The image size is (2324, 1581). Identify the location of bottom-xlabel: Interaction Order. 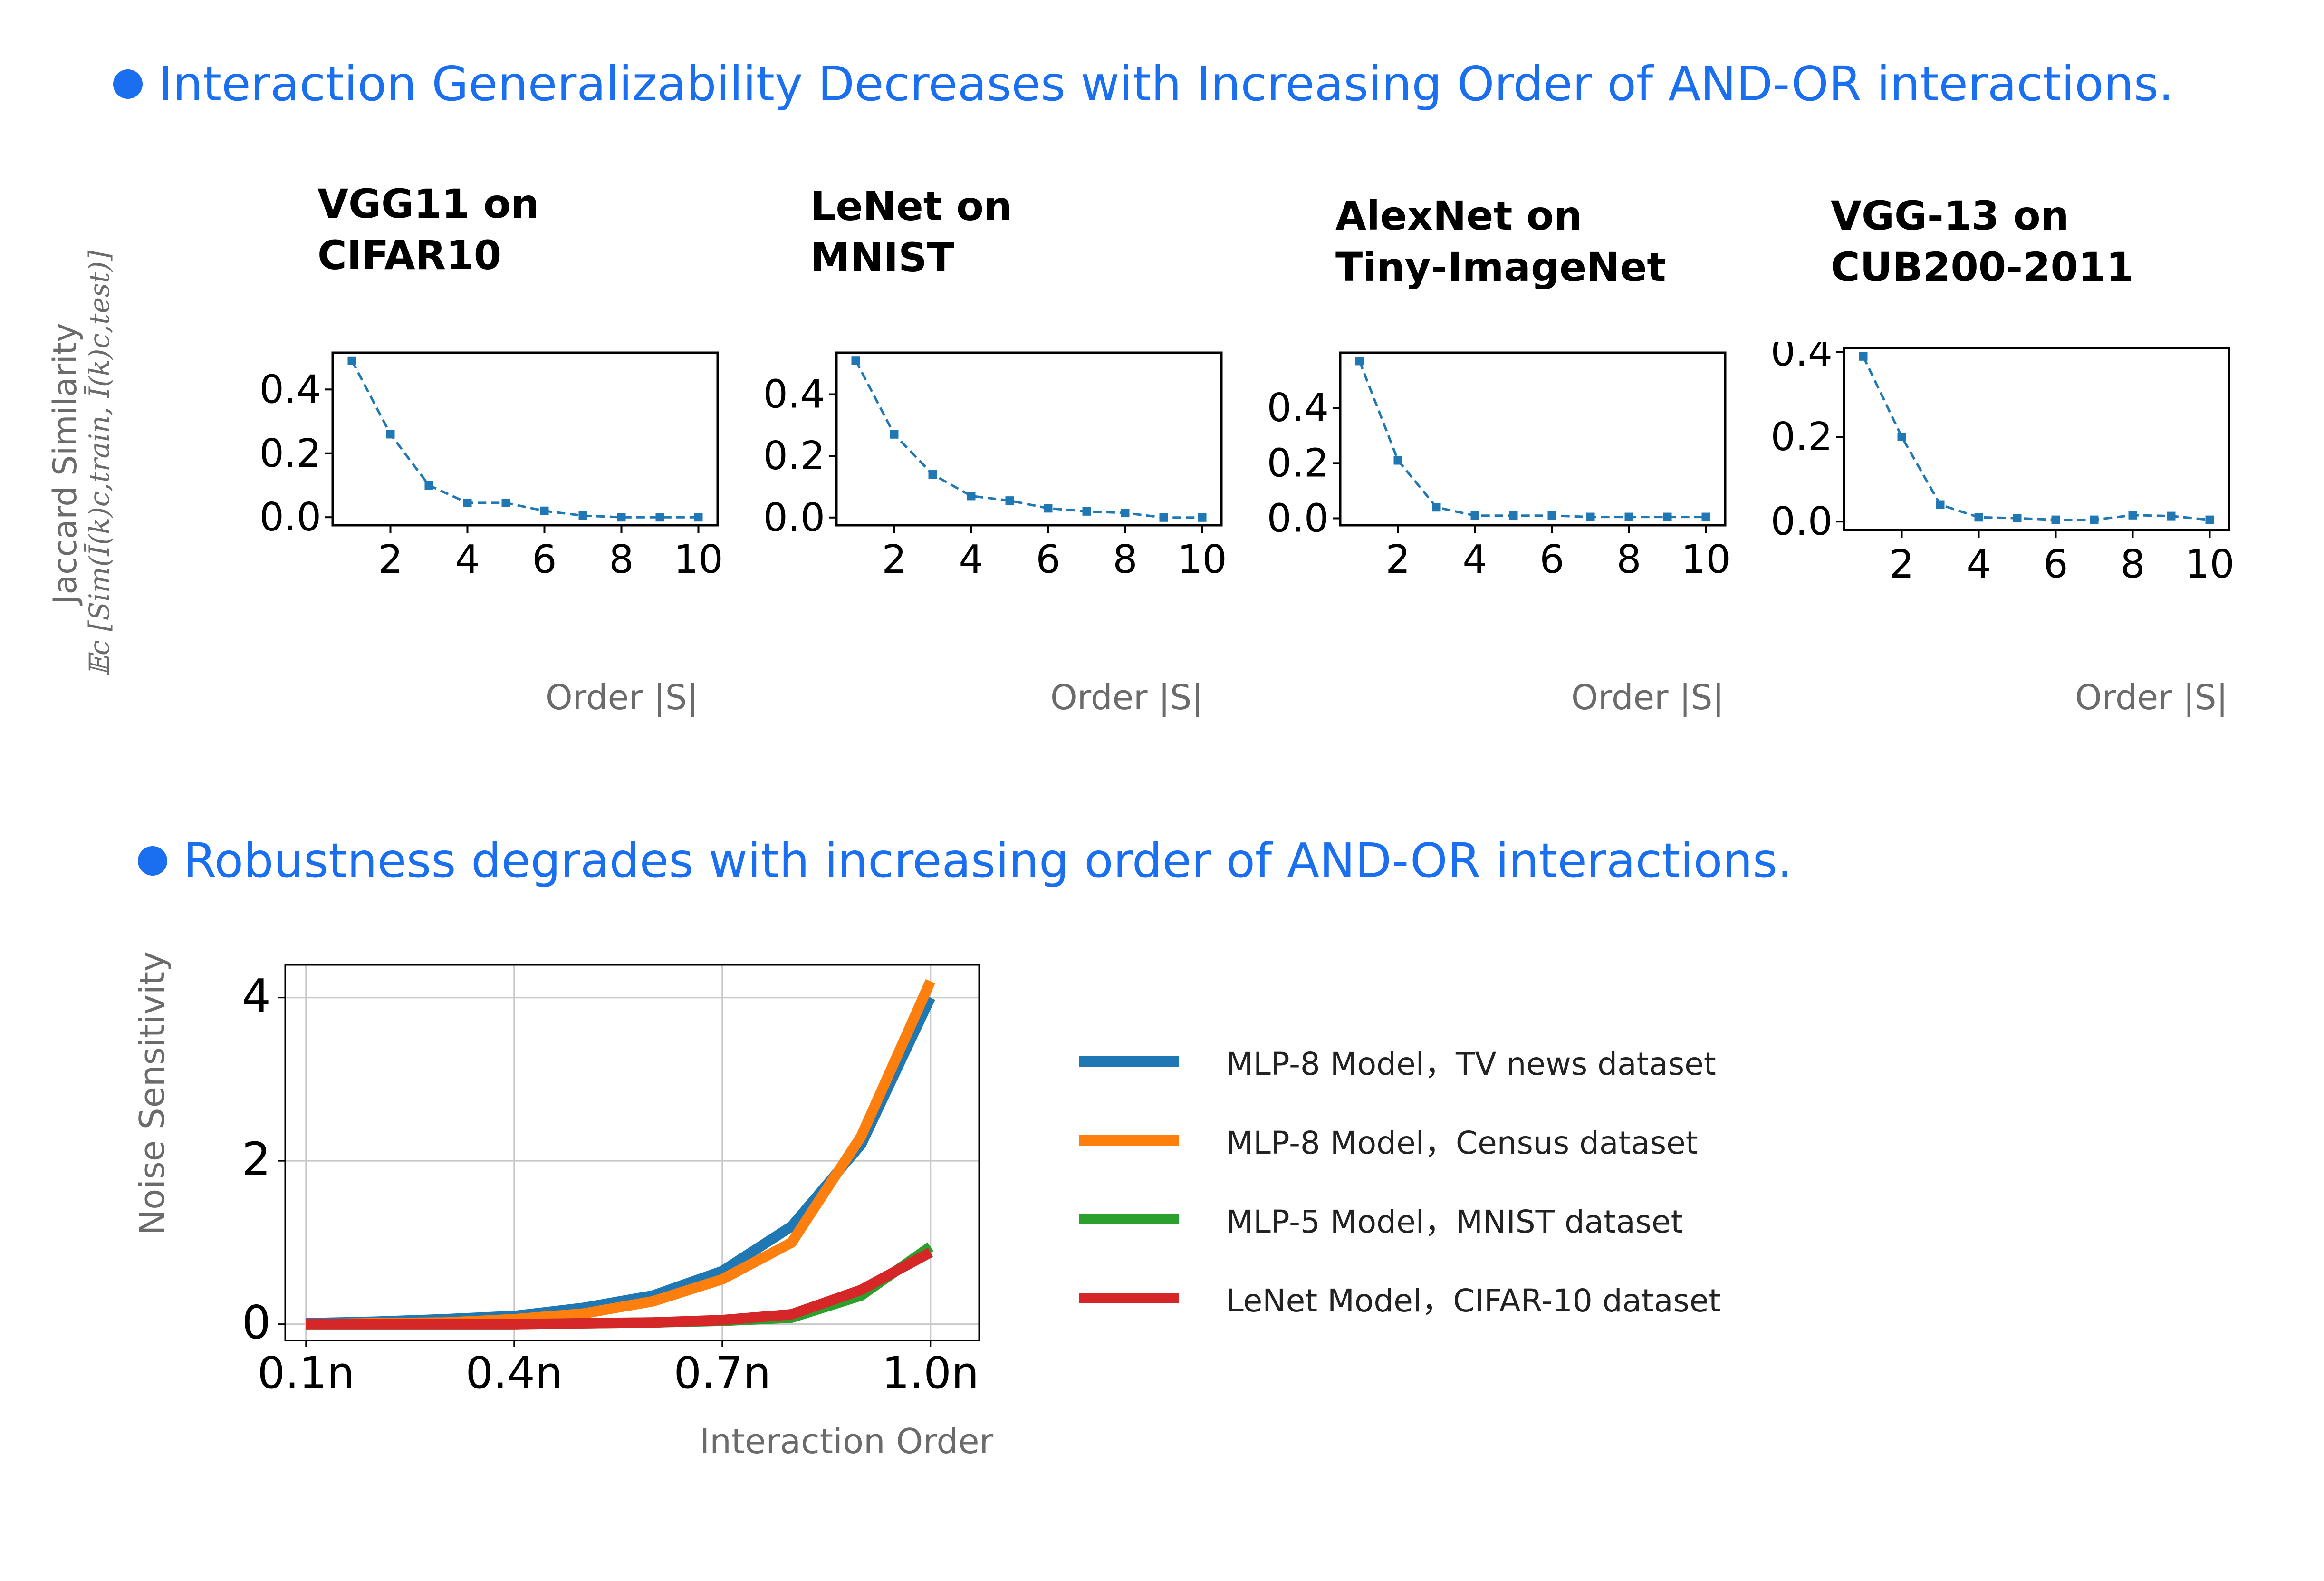
(847, 1441).